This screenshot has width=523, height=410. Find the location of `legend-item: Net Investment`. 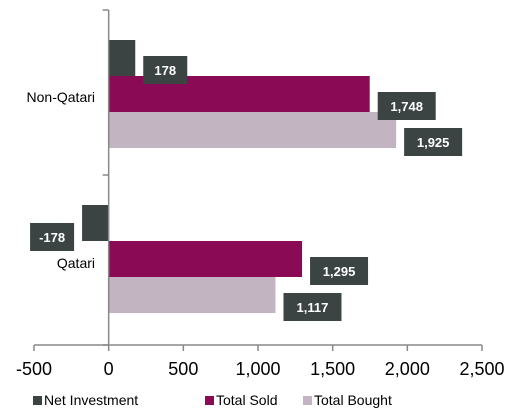

legend-item: Net Investment is located at coordinates (85, 400).